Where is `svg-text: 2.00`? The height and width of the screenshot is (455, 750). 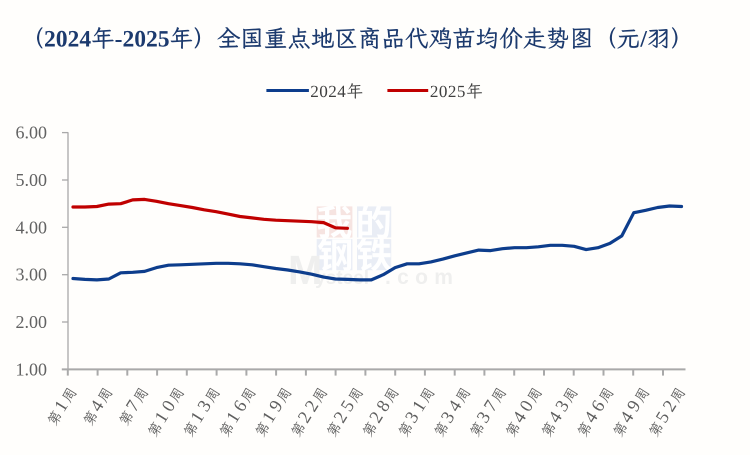
svg-text: 2.00 is located at coordinates (32, 322).